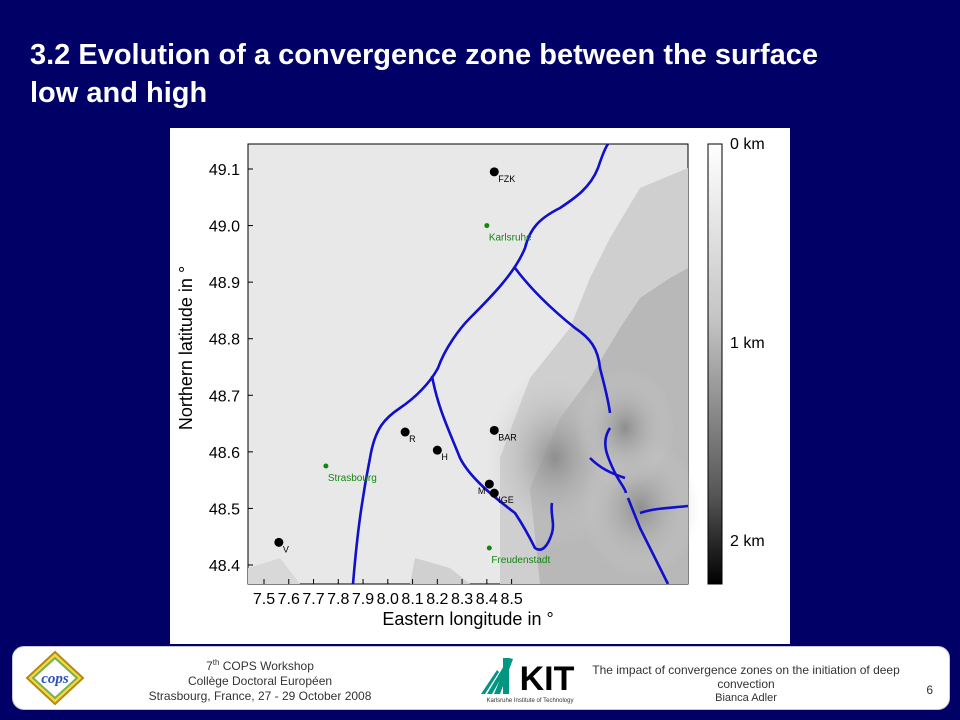  I want to click on y-tick-label: 49.1, so click(224, 170).